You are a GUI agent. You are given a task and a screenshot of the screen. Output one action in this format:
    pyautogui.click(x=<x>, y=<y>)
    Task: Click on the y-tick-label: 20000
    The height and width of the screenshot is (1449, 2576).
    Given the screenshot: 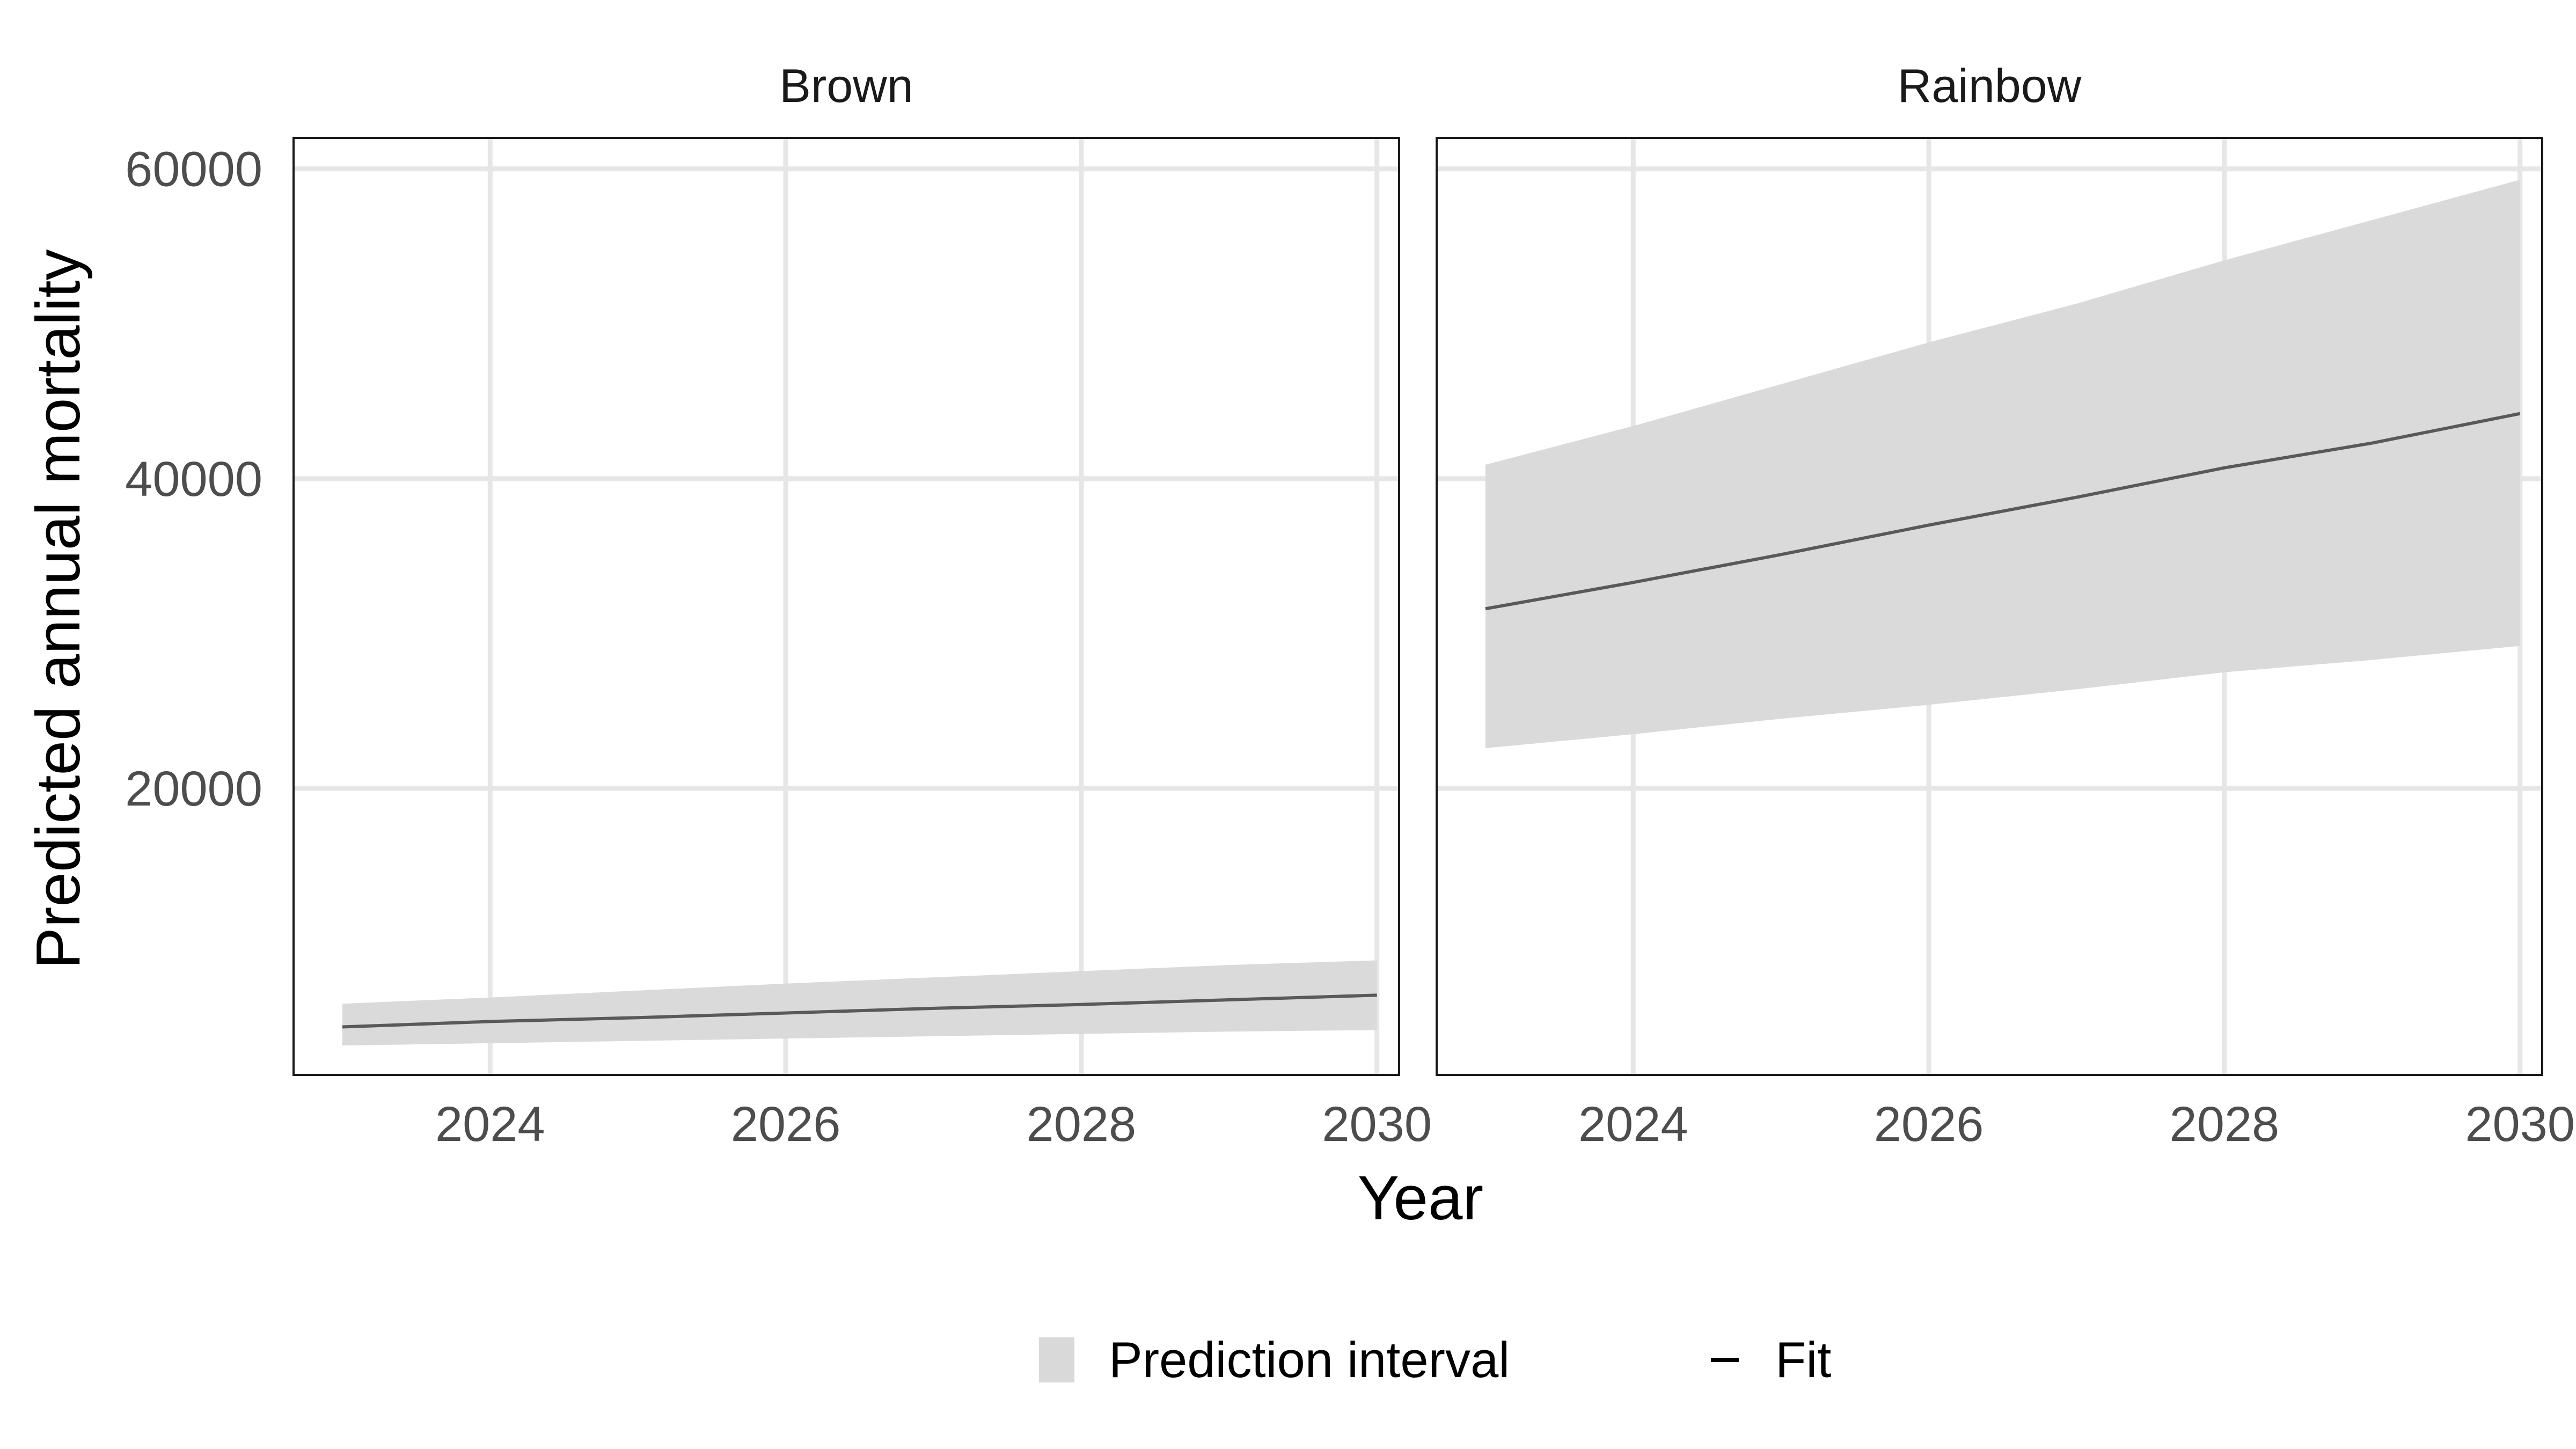 What is the action you would take?
    pyautogui.click(x=193, y=789)
    